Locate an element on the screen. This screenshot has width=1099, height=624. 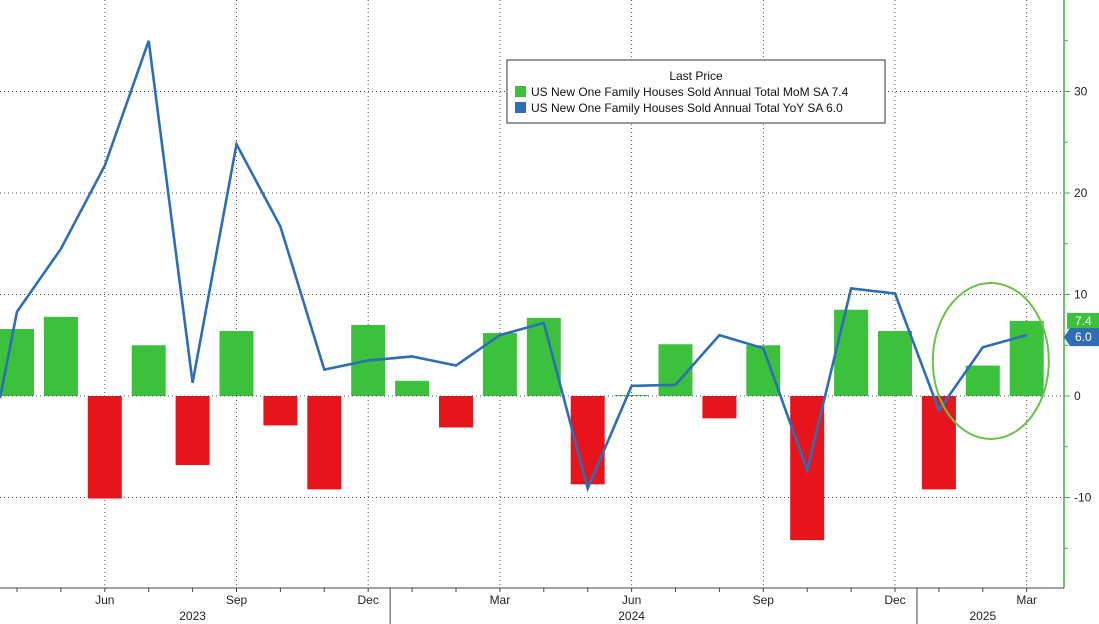
last-value-badge-yoy is located at coordinates (1081, 337).